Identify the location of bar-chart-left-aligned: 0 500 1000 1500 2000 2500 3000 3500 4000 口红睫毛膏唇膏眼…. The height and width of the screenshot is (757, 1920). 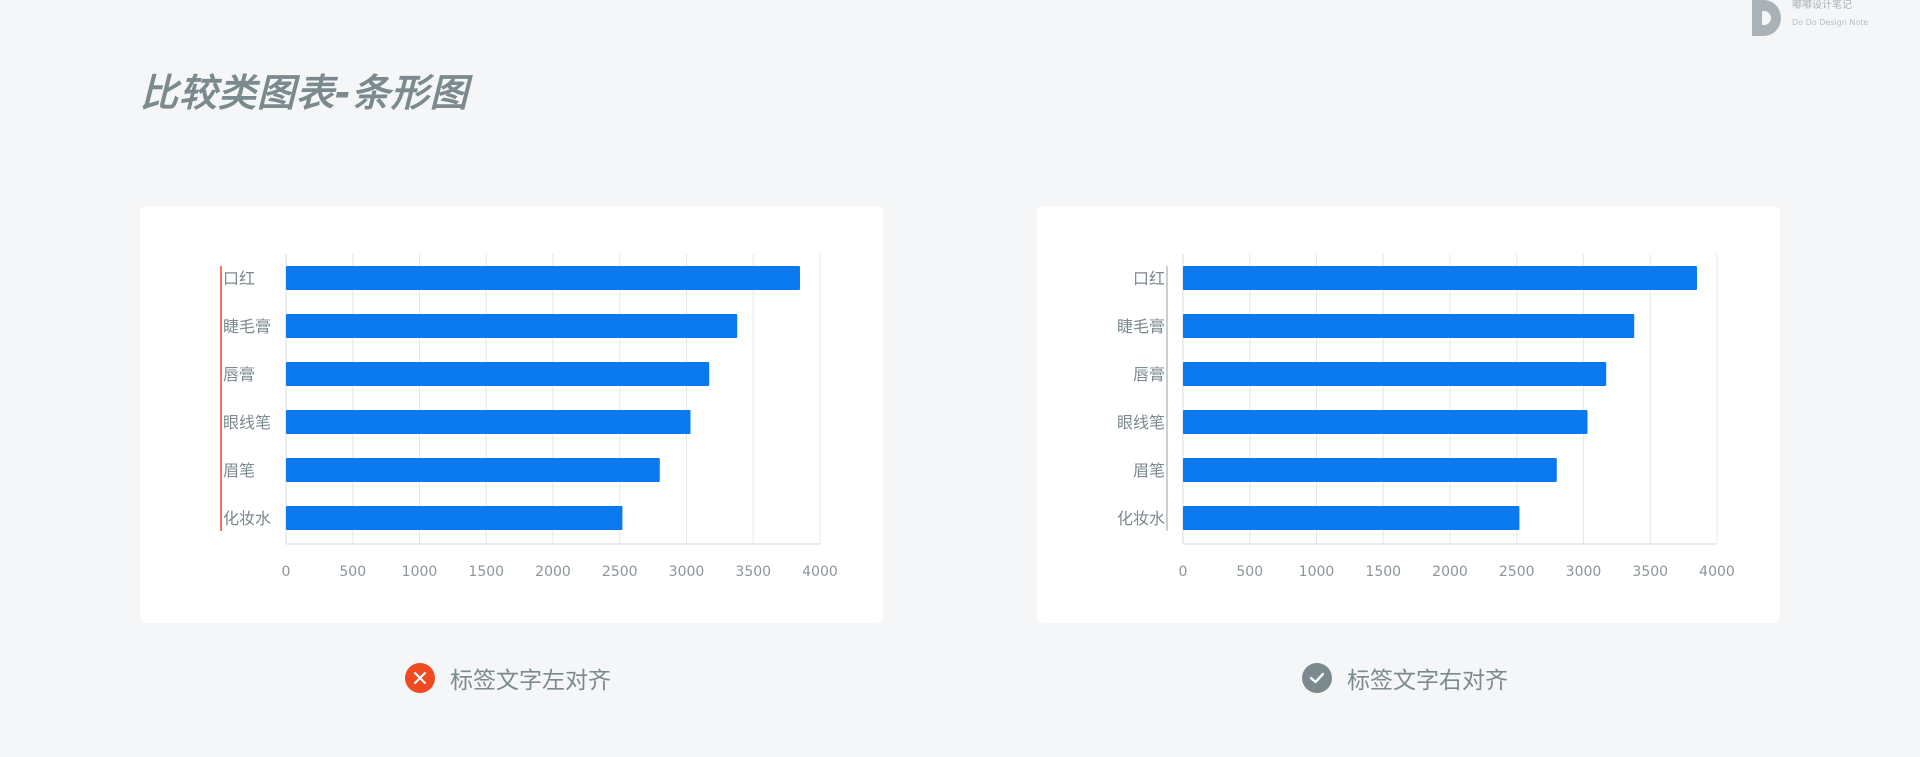
(529, 417).